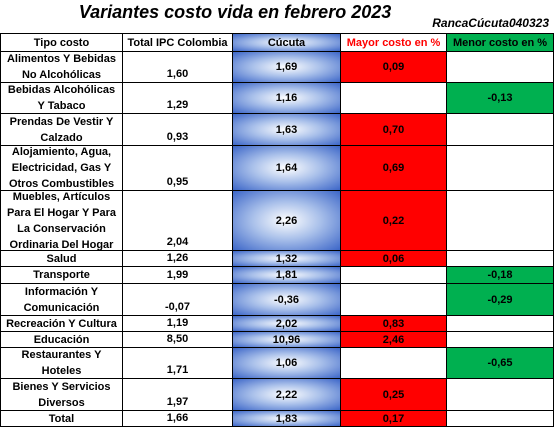 This screenshot has height=430, width=557. Describe the element at coordinates (235, 12) in the screenshot. I see `title: Variantes costo vida en febrero 2023` at that location.